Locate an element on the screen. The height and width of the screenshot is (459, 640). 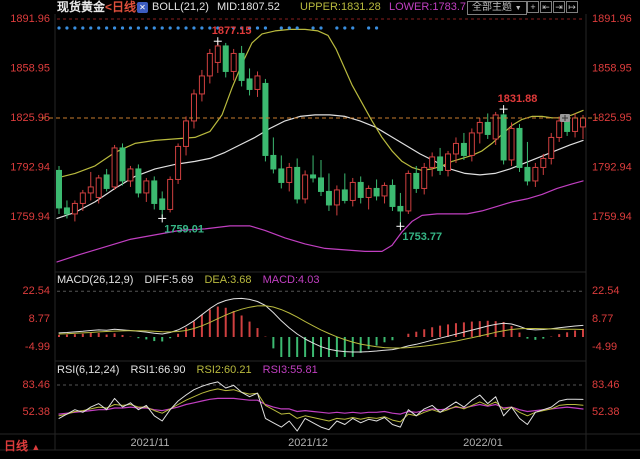
macd-diff-value: DIFF:5.69 is located at coordinates (169, 280).